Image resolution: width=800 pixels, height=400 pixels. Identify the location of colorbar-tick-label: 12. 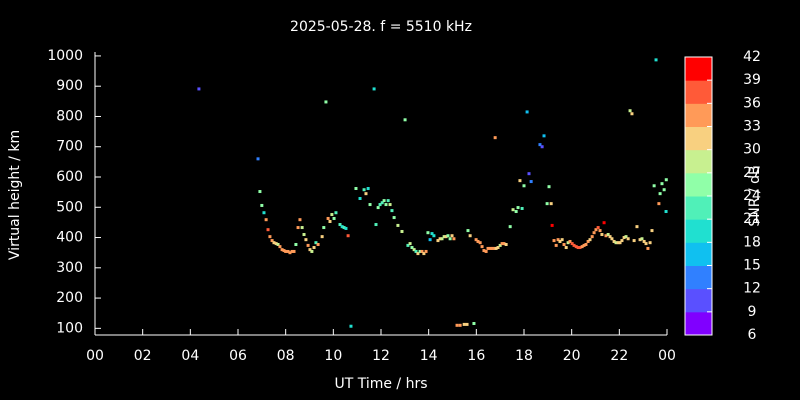
(752, 289).